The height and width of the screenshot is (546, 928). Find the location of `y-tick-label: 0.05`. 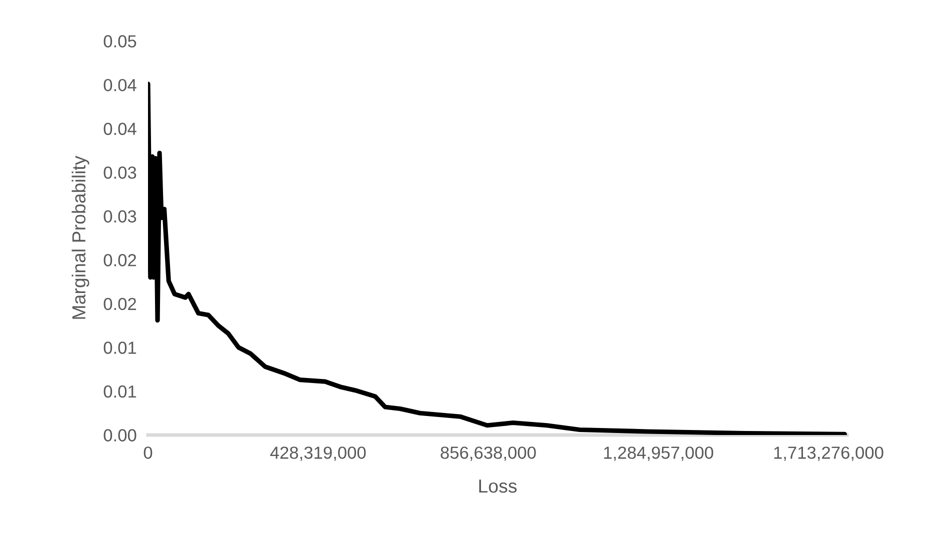

y-tick-label: 0.05 is located at coordinates (120, 41).